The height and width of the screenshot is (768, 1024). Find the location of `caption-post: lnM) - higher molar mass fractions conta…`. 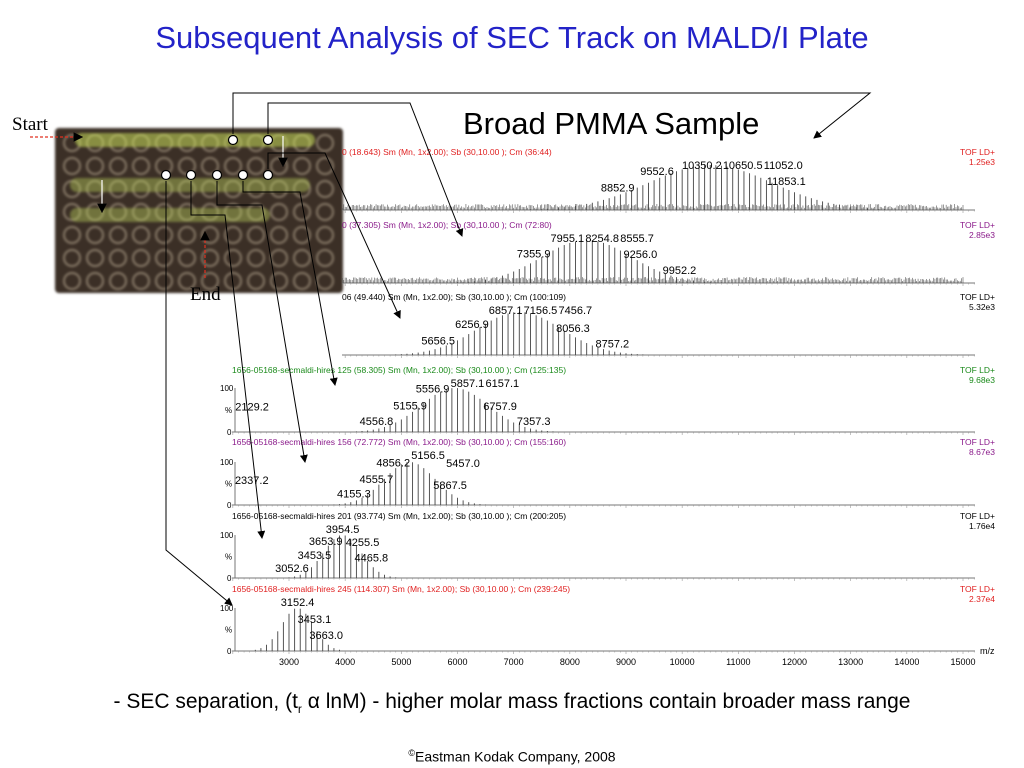

caption-post: lnM) - higher molar mass fractions conta… is located at coordinates (618, 701).